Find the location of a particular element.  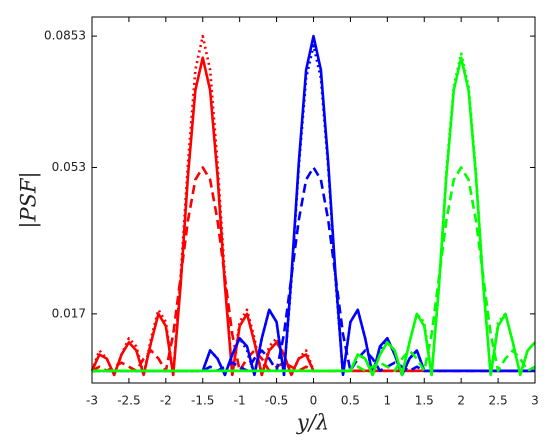

x-tick-label: -2.5 is located at coordinates (128, 401).